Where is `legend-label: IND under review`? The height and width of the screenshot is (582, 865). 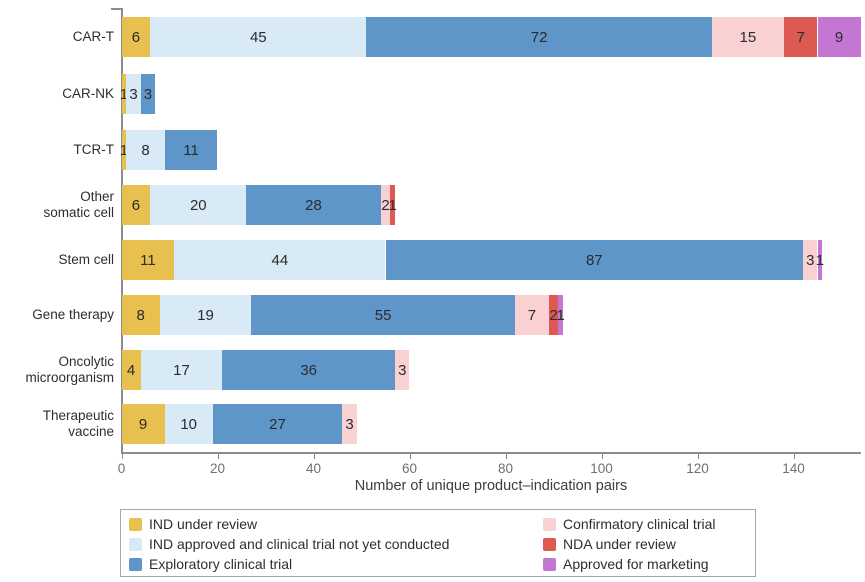 legend-label: IND under review is located at coordinates (203, 524).